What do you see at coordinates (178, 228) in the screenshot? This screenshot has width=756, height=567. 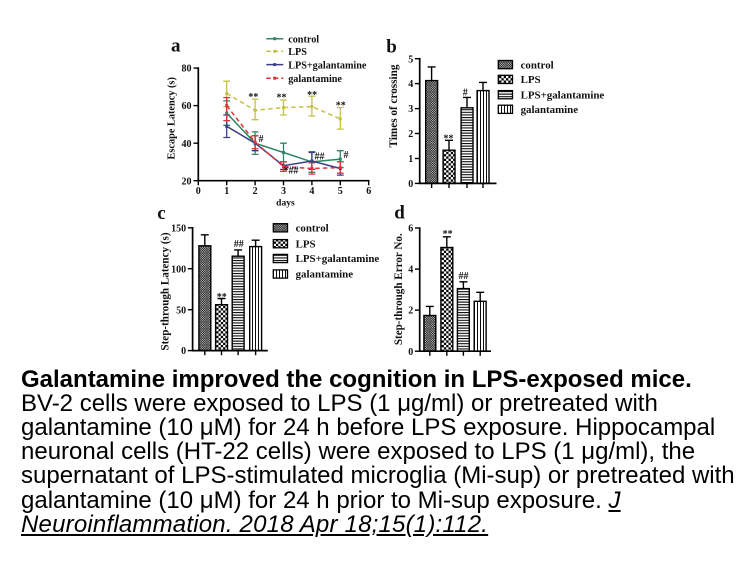 I see `svg-text: 150` at bounding box center [178, 228].